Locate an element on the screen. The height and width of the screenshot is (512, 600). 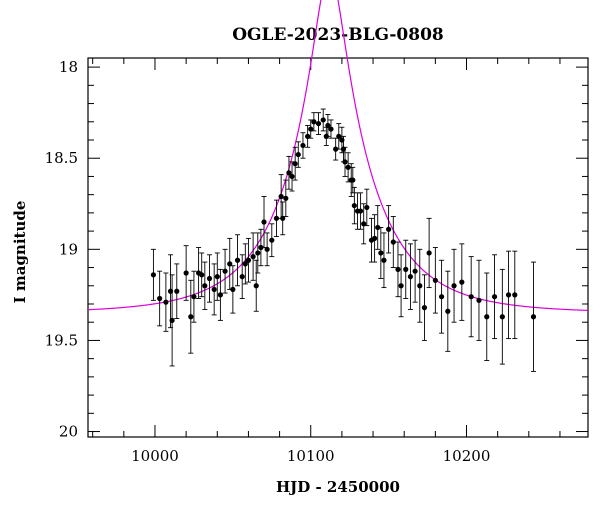
x-axis-label: HJD - 2450000 is located at coordinates (338, 487).